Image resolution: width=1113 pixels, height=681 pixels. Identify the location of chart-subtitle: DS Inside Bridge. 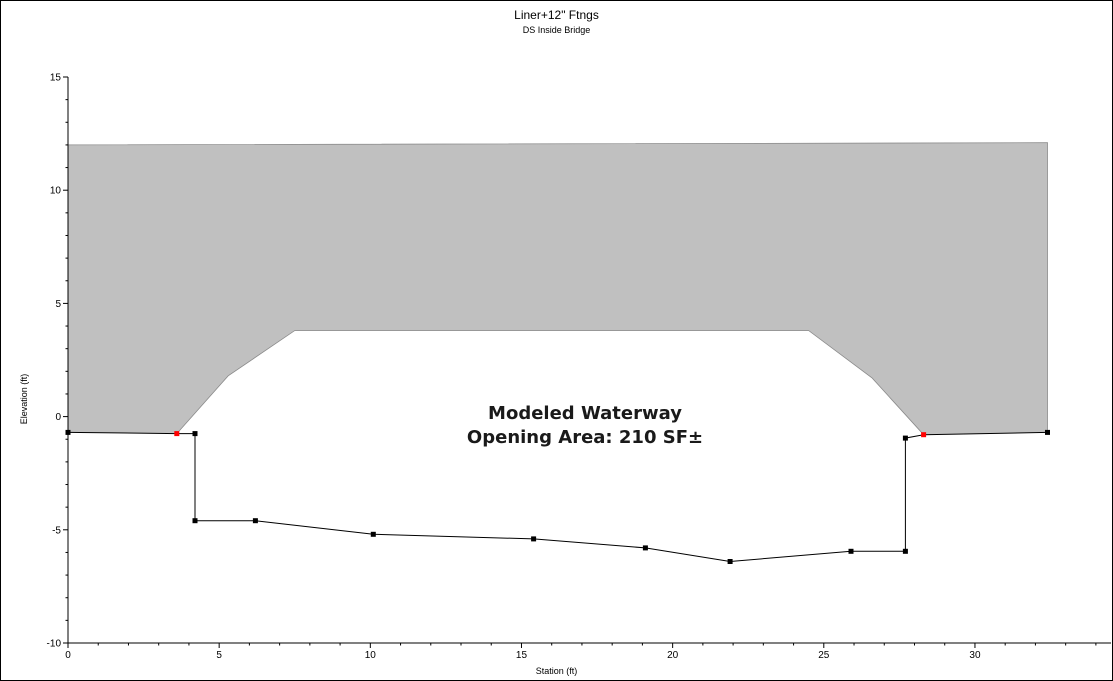
(556, 30).